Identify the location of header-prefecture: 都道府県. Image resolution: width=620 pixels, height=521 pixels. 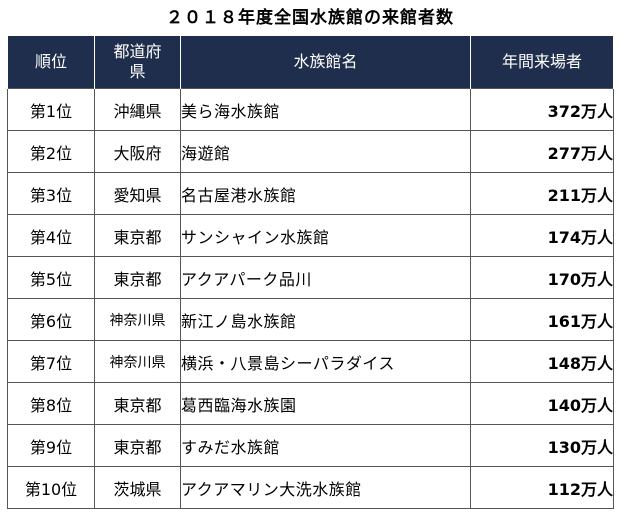
(137, 62).